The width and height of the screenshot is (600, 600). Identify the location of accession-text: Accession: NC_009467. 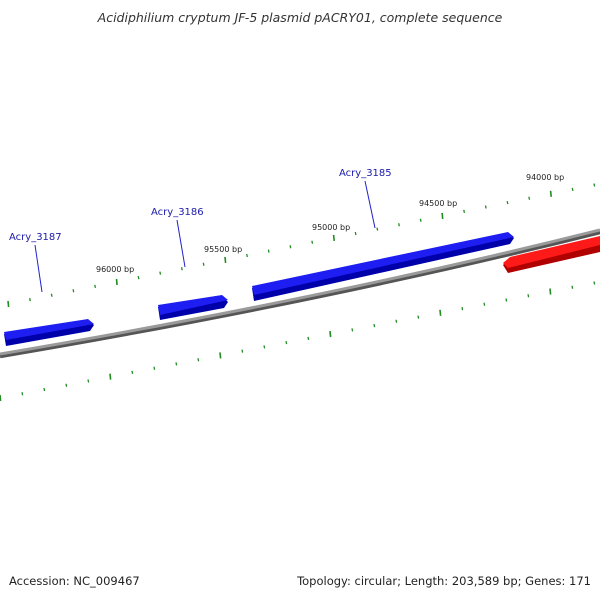
(74, 581).